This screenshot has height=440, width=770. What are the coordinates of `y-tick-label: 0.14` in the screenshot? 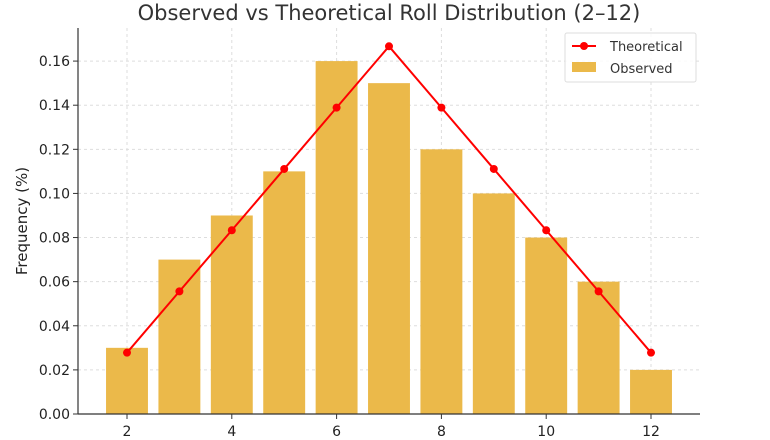 It's located at (54, 106).